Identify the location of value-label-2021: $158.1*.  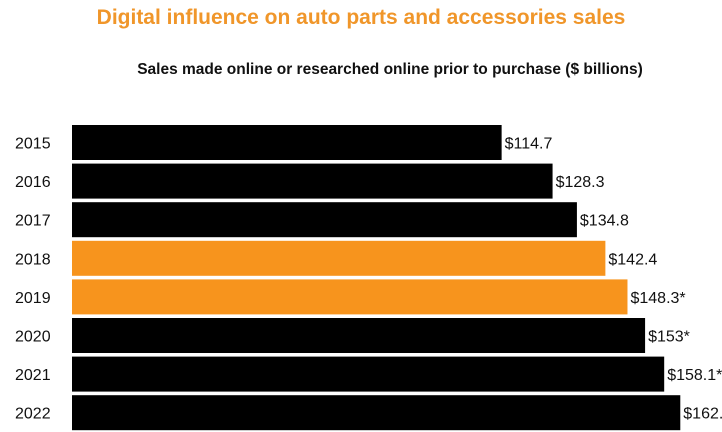
(694, 375).